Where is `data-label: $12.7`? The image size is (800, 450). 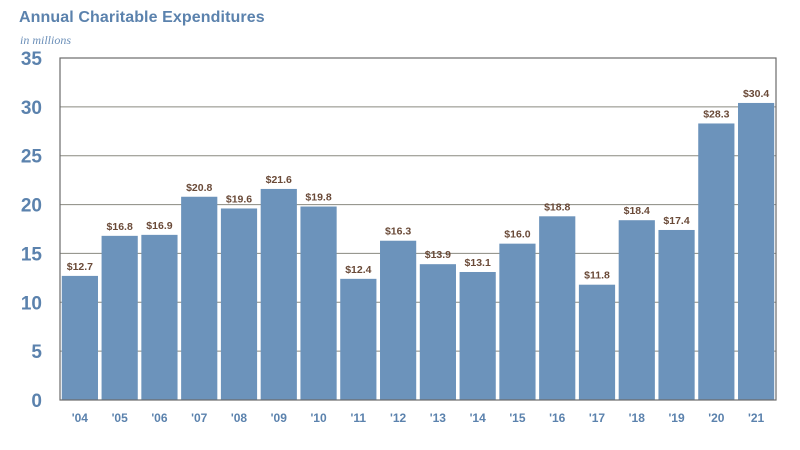
data-label: $12.7 is located at coordinates (80, 267).